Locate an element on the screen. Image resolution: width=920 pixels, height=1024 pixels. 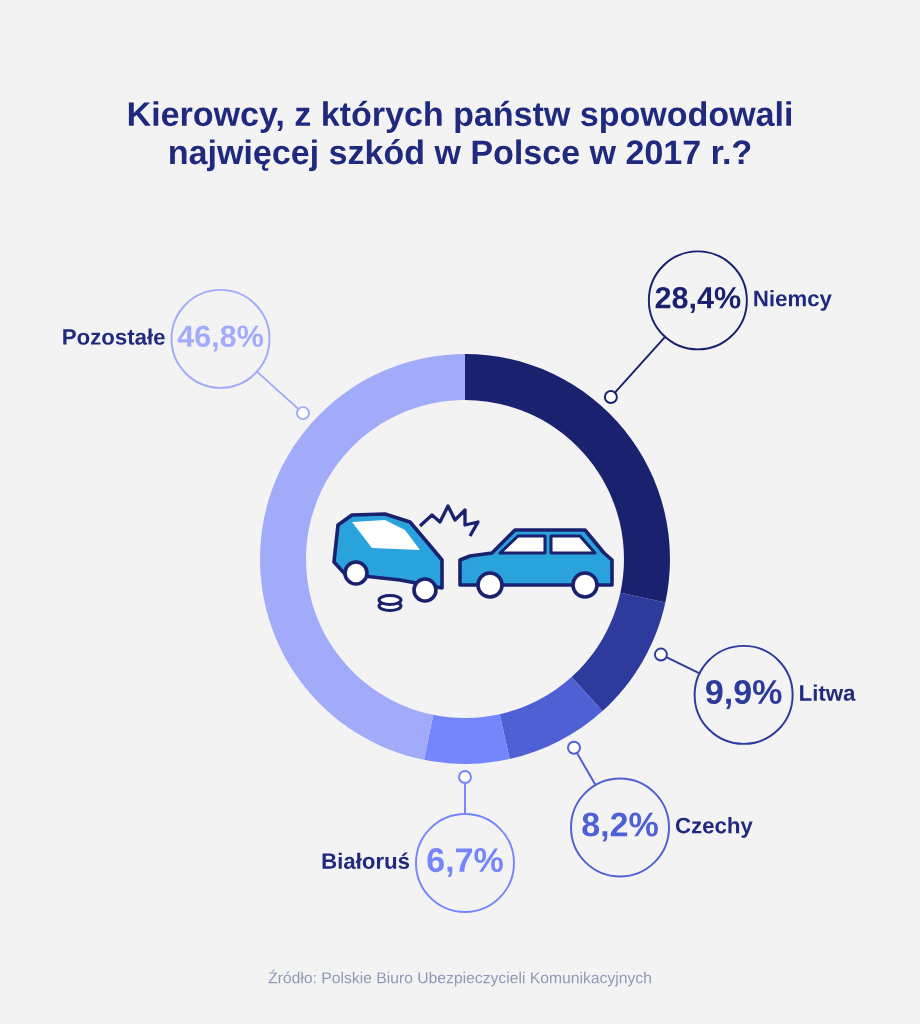
text: Źródło: Polskie Biuro Ubezpieczycieli Komunikacyjnych is located at coordinates (459, 978).